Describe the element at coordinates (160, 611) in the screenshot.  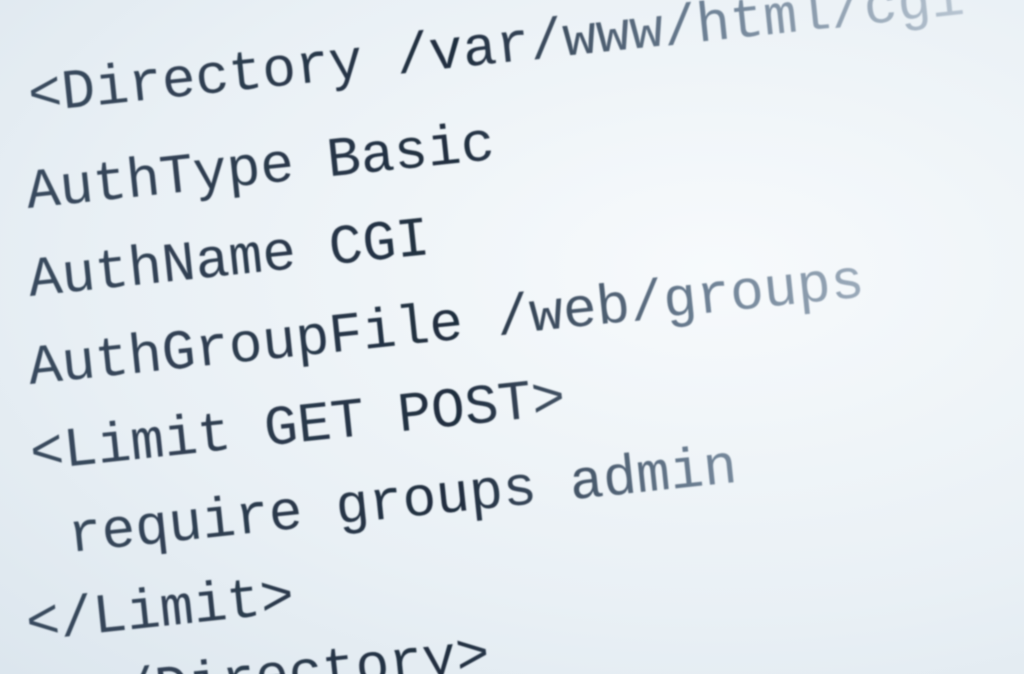
I see `code-line: </Limit>` at that location.